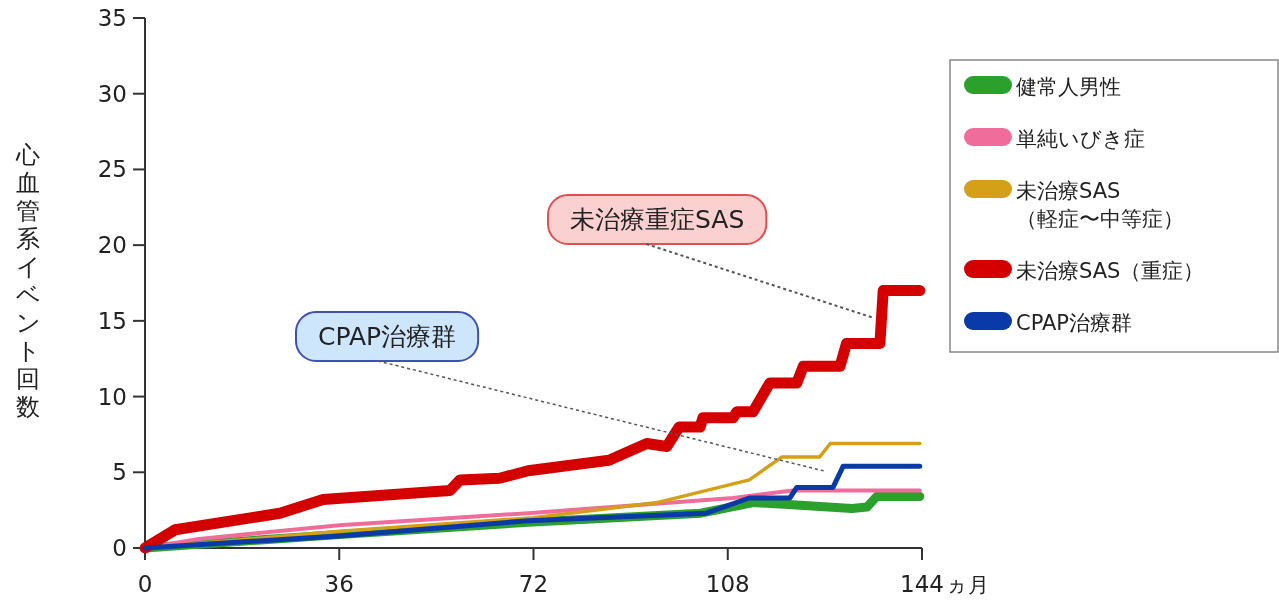  Describe the element at coordinates (1110, 271) in the screenshot. I see `legend-label: 未治療SAS（重症）` at that location.